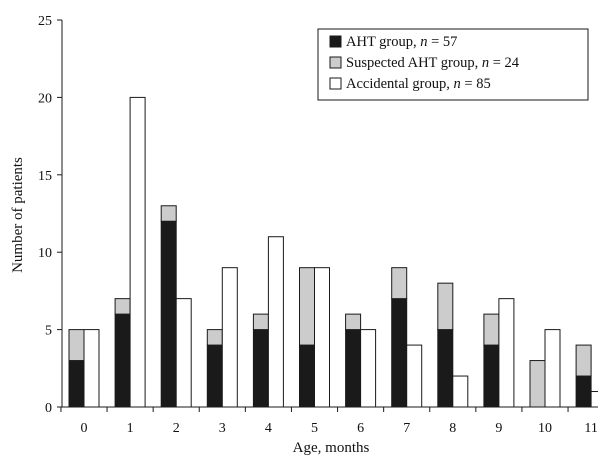  What do you see at coordinates (360, 428) in the screenshot?
I see `x-tick-label-6: 6` at bounding box center [360, 428].